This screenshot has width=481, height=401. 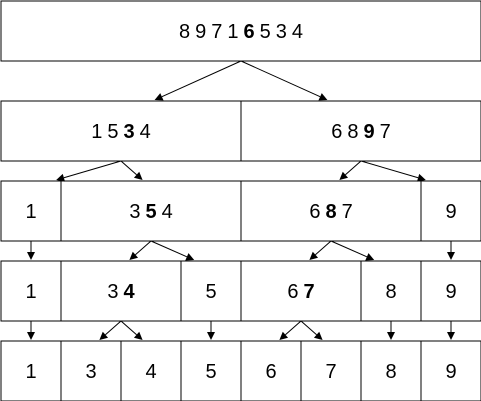 I want to click on partition-cell: 3, so click(x=91, y=370).